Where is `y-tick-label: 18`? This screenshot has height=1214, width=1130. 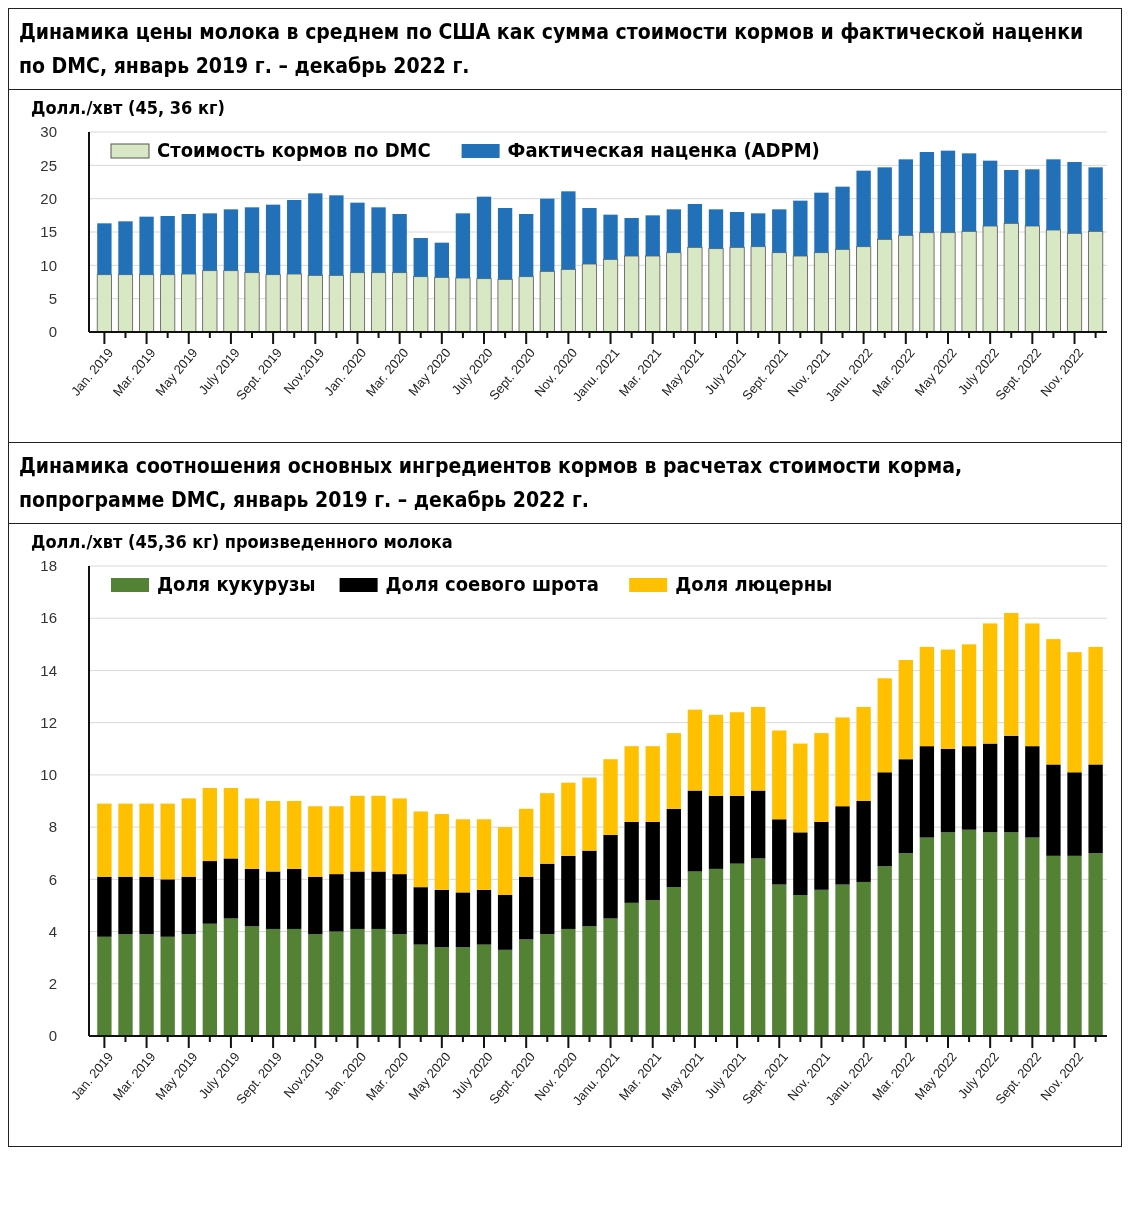 y-tick-label: 18 is located at coordinates (48, 566).